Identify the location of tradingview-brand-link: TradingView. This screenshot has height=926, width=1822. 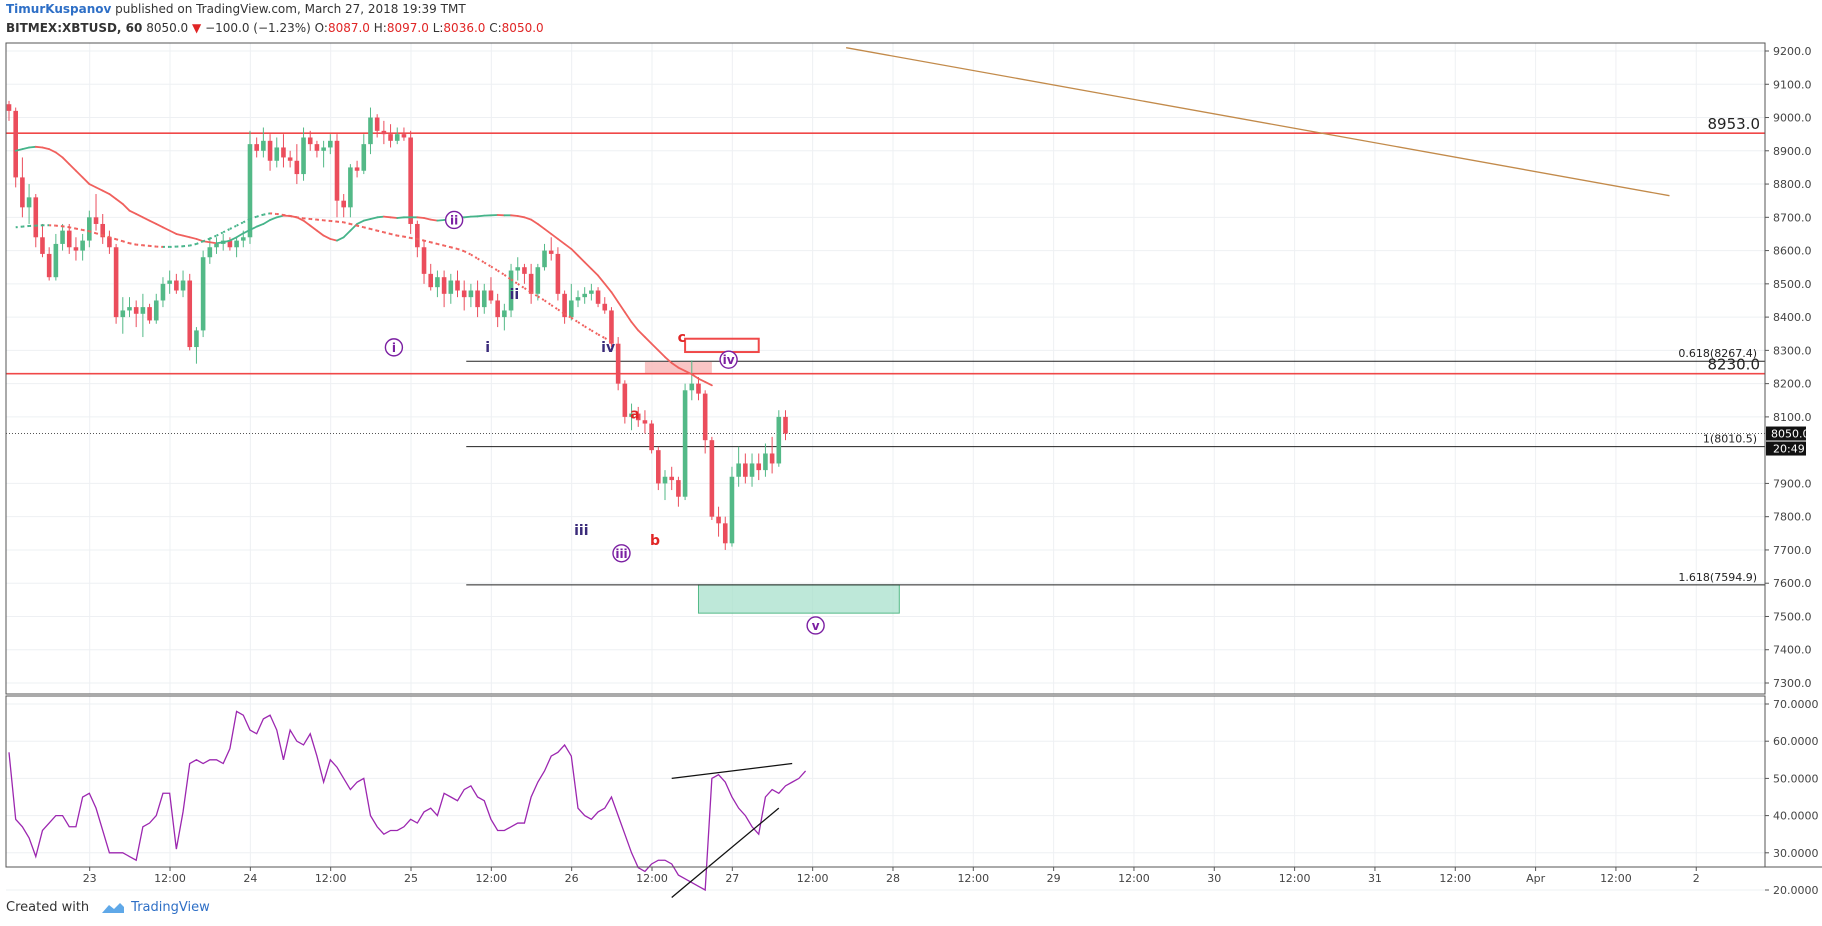
(170, 907).